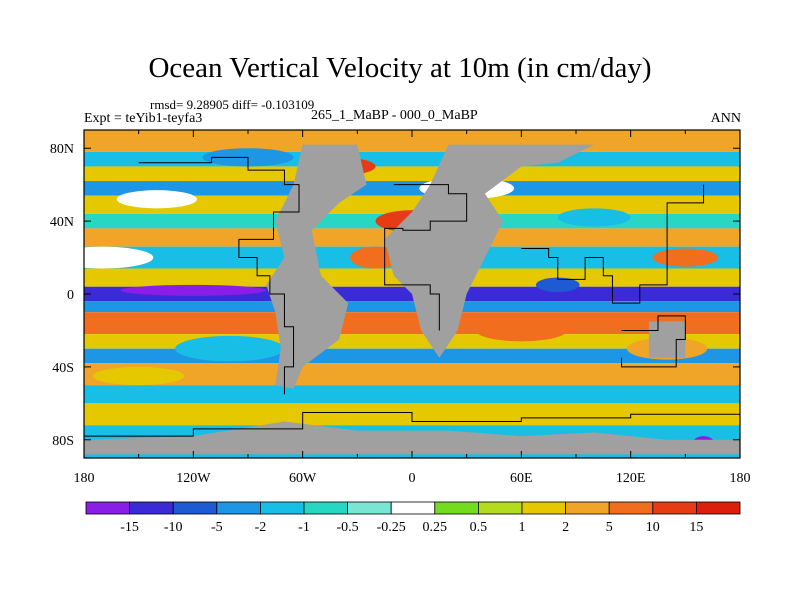  I want to click on y-tick-label: 40N, so click(62, 222).